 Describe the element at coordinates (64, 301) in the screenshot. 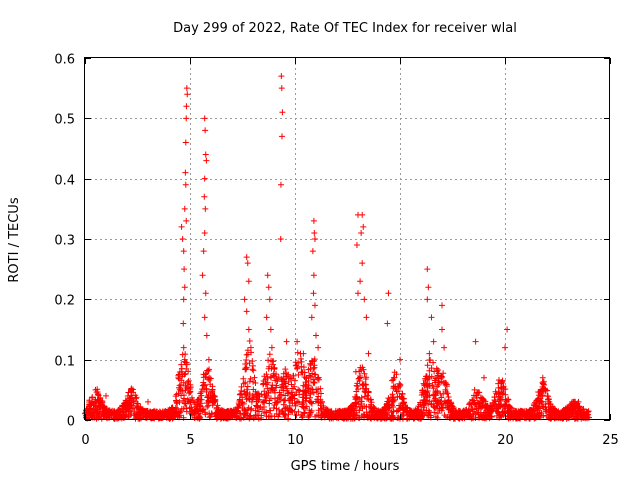

I see `y-tick-label: 0.2` at that location.